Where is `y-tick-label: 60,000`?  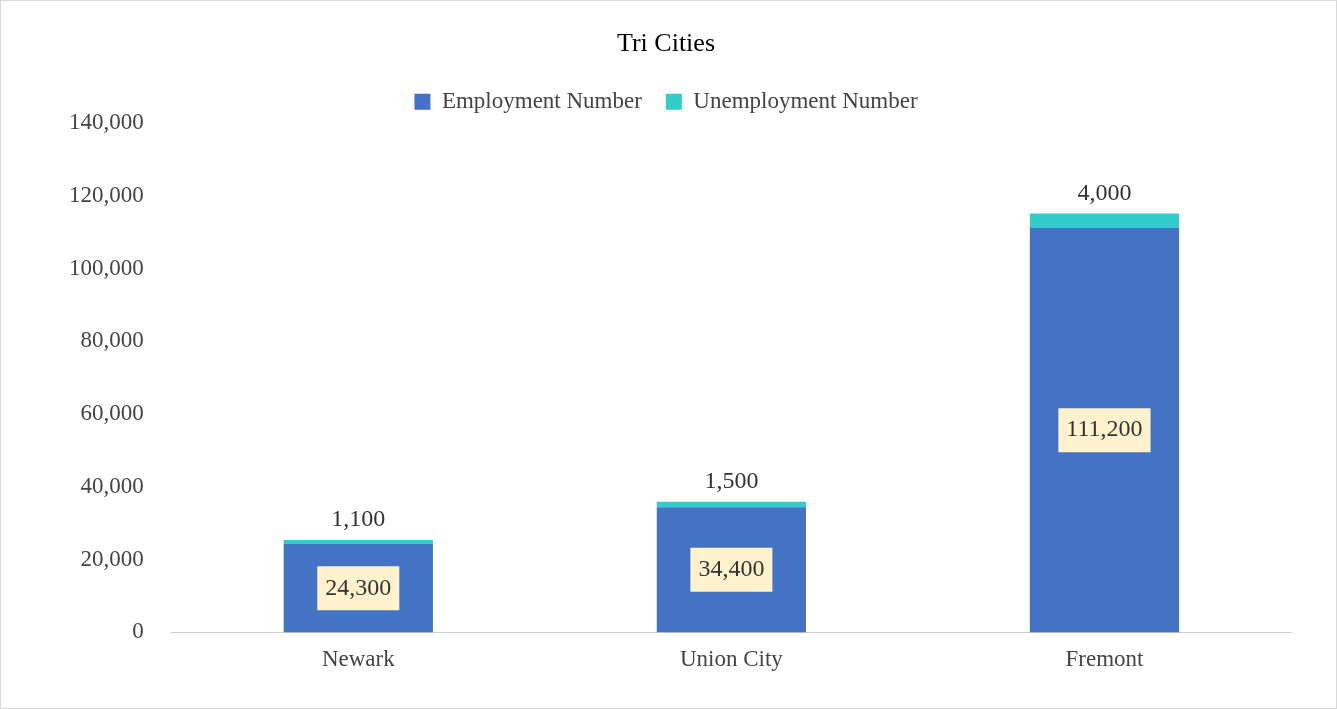
y-tick-label: 60,000 is located at coordinates (112, 413).